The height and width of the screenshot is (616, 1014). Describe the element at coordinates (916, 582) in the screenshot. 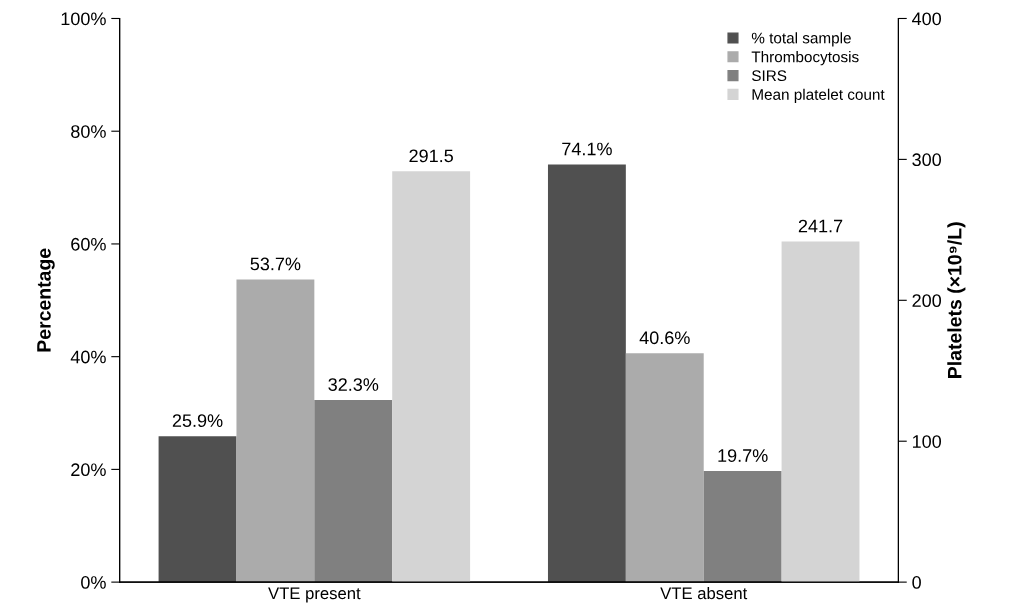

I see `y2-tick-label: 0` at that location.